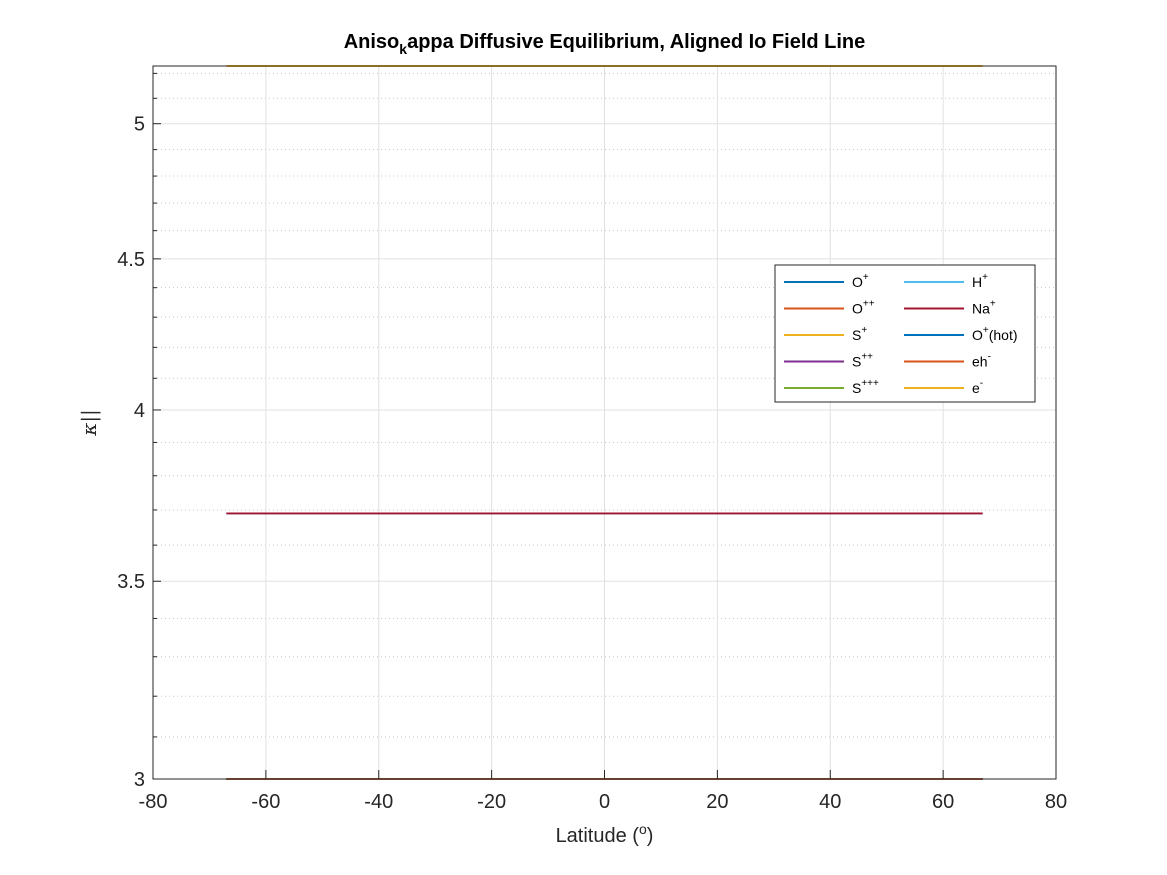 Image resolution: width=1167 pixels, height=875 pixels. I want to click on x-tick-label: 0, so click(604, 802).